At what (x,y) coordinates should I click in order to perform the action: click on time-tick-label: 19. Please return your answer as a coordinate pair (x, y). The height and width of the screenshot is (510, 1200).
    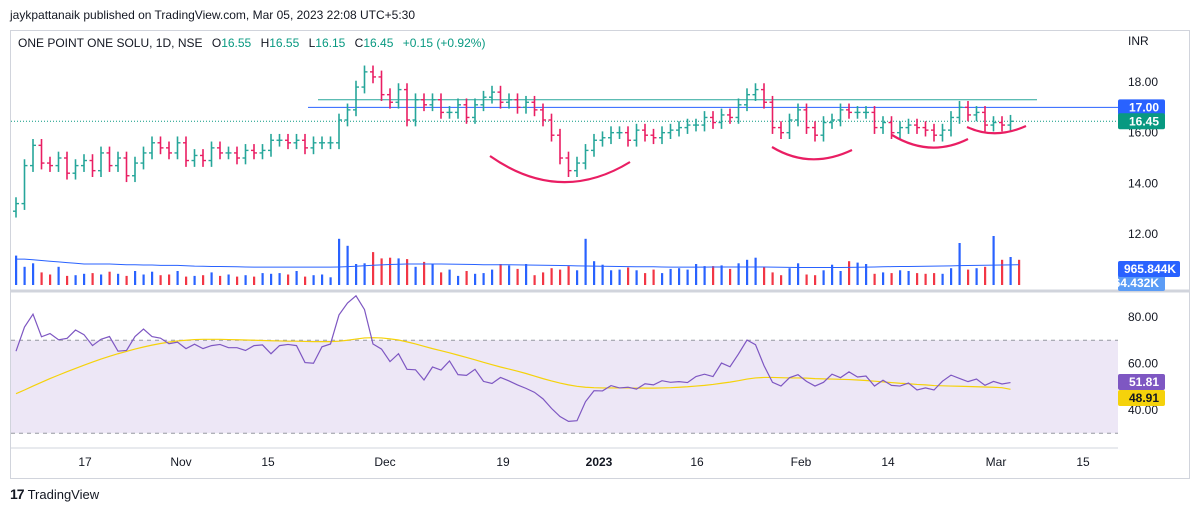
    Looking at the image, I should click on (503, 462).